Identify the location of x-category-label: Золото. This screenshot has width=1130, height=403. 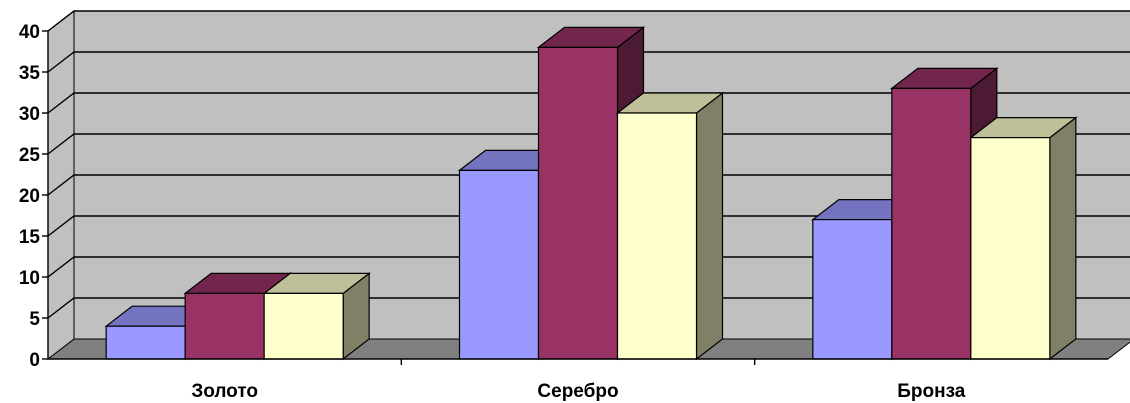
(224, 391).